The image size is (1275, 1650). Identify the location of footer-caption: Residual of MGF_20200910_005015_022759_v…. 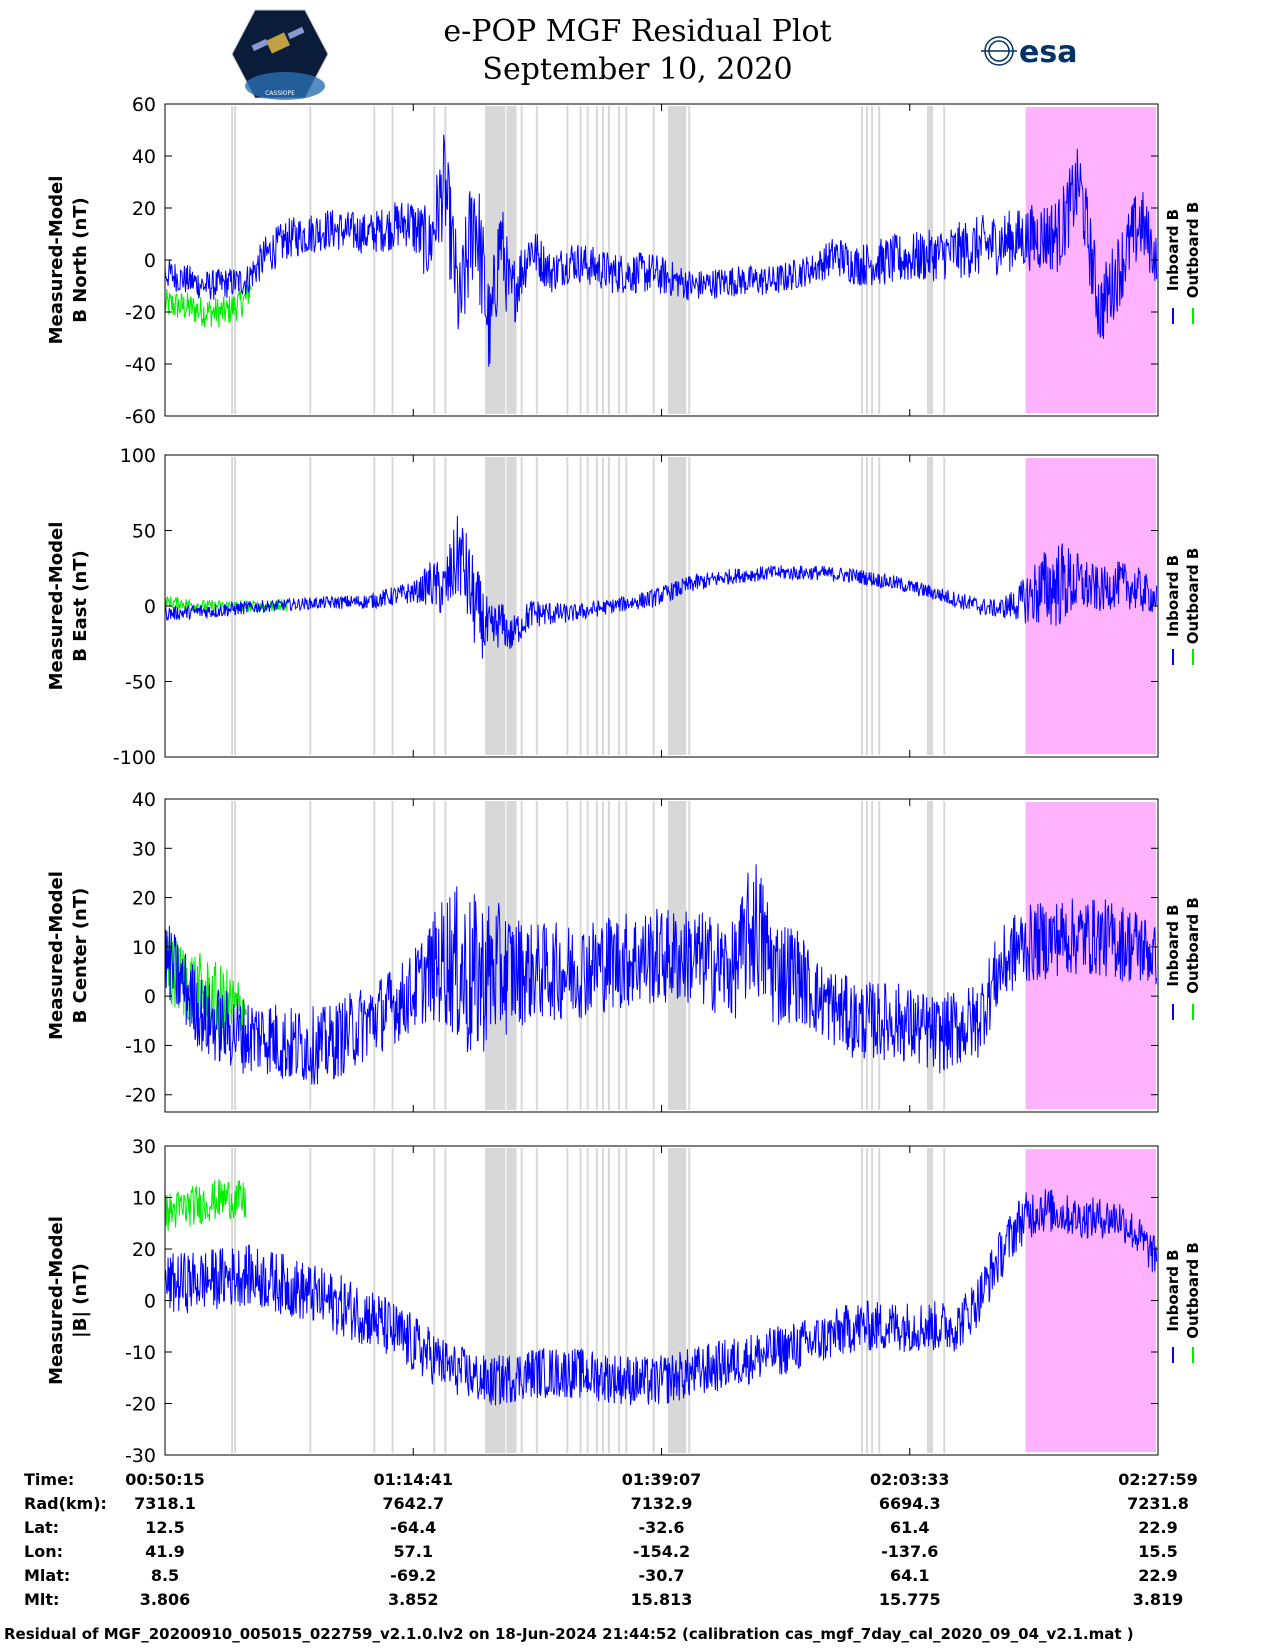
(569, 1634).